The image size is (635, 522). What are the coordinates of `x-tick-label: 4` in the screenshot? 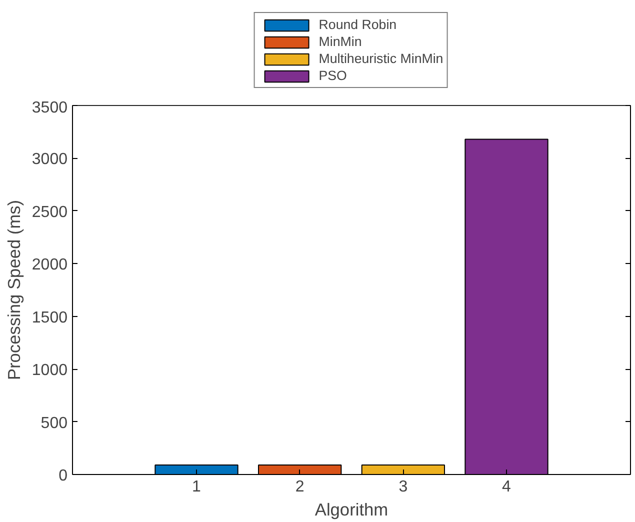 It's located at (507, 487).